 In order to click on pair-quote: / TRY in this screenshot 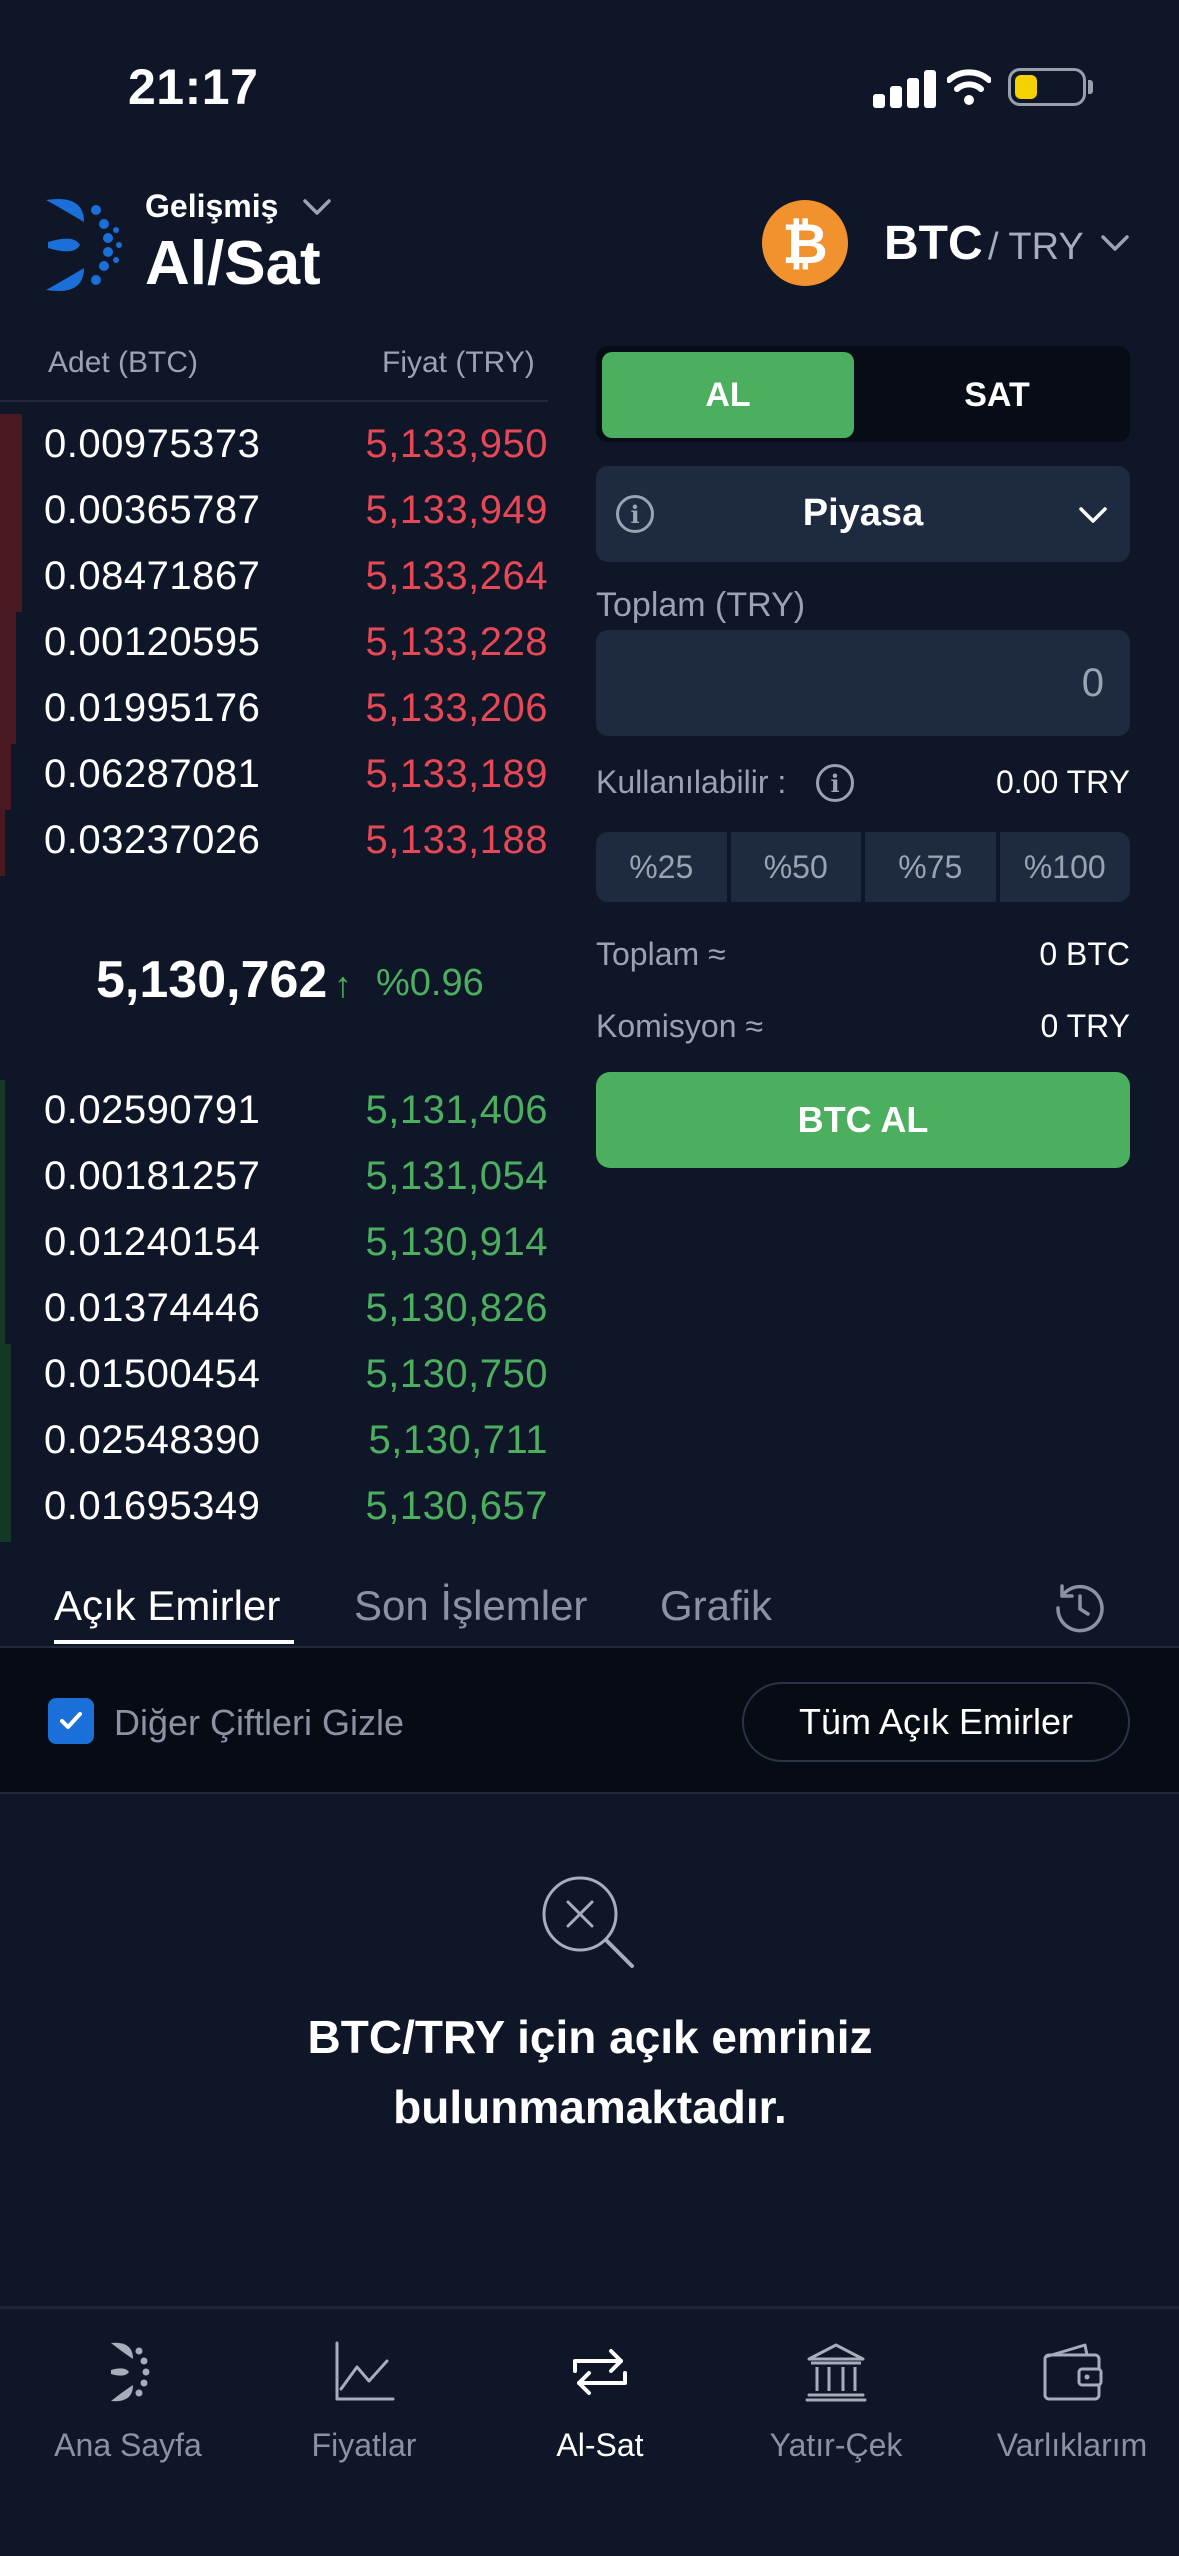, I will do `click(1036, 247)`.